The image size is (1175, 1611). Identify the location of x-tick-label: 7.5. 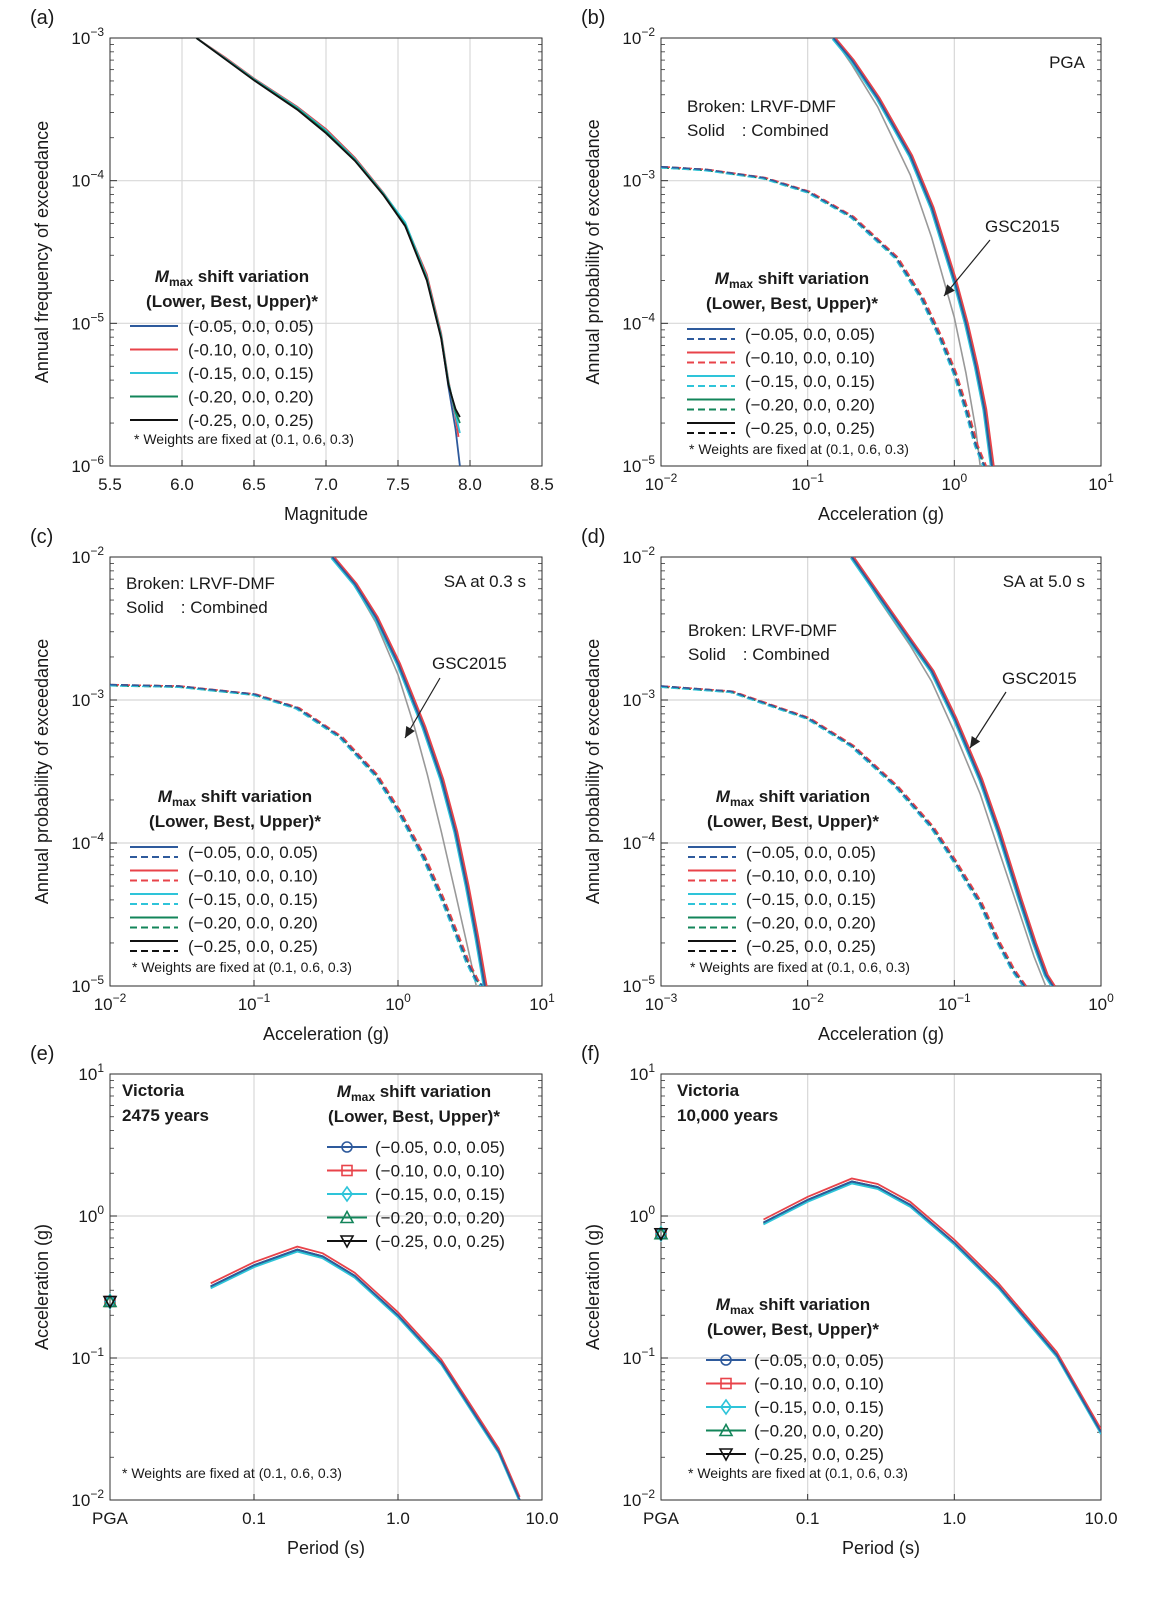
(398, 484).